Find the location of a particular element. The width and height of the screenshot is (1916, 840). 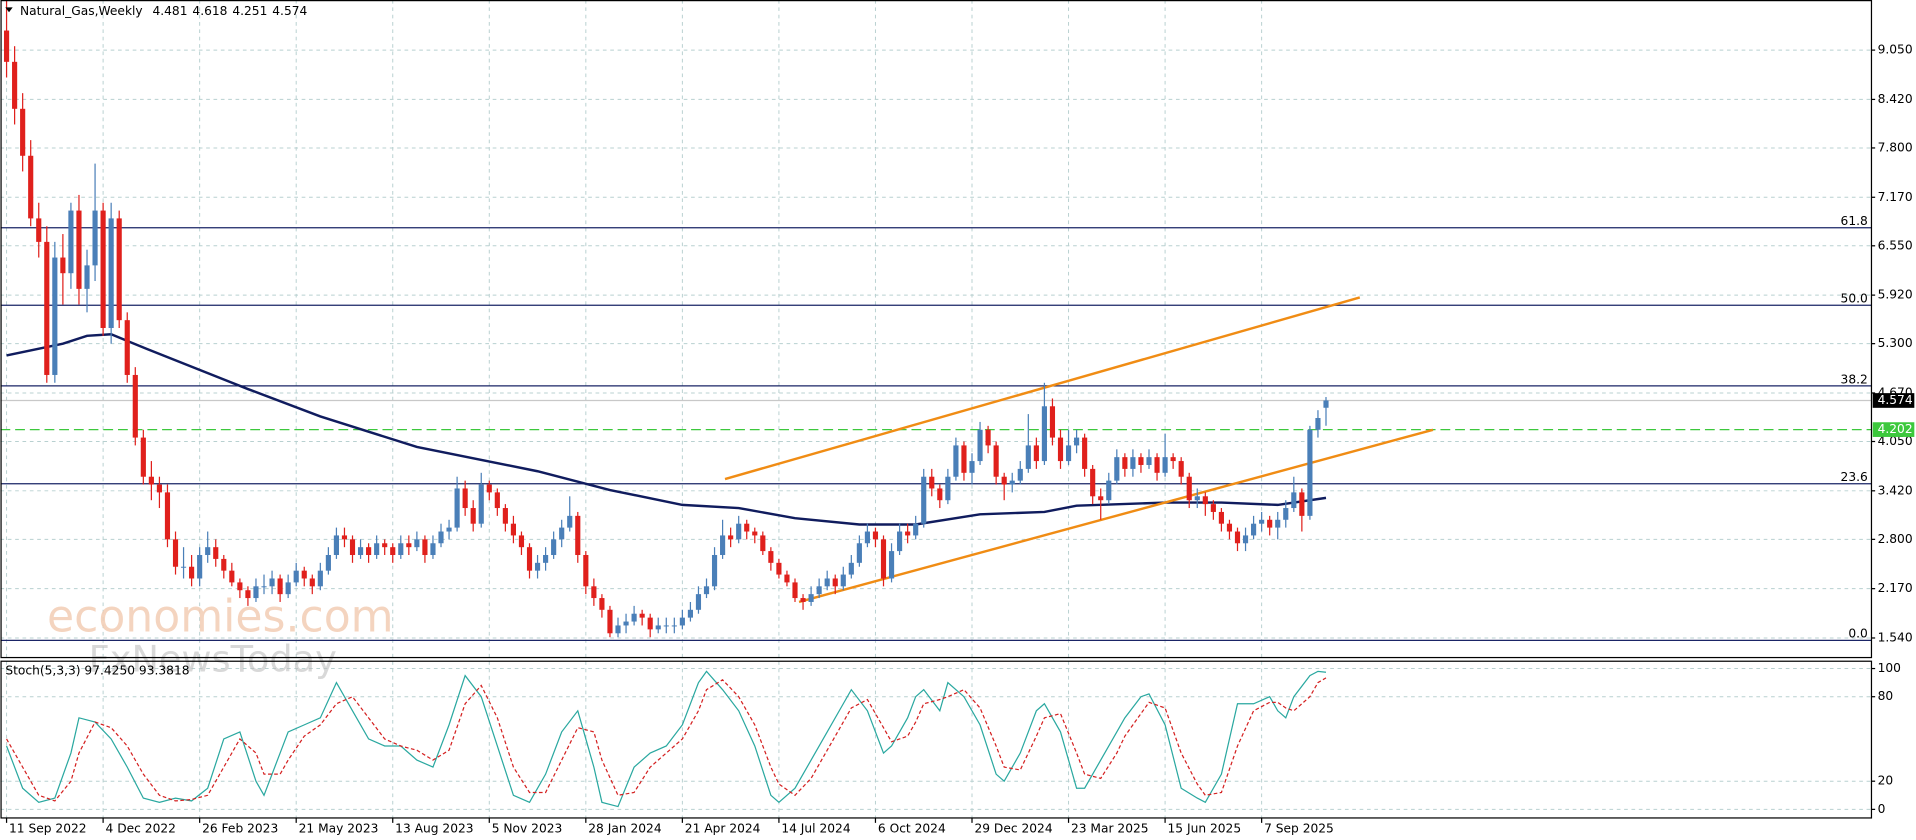

price-value: 4.574 is located at coordinates (1895, 400).